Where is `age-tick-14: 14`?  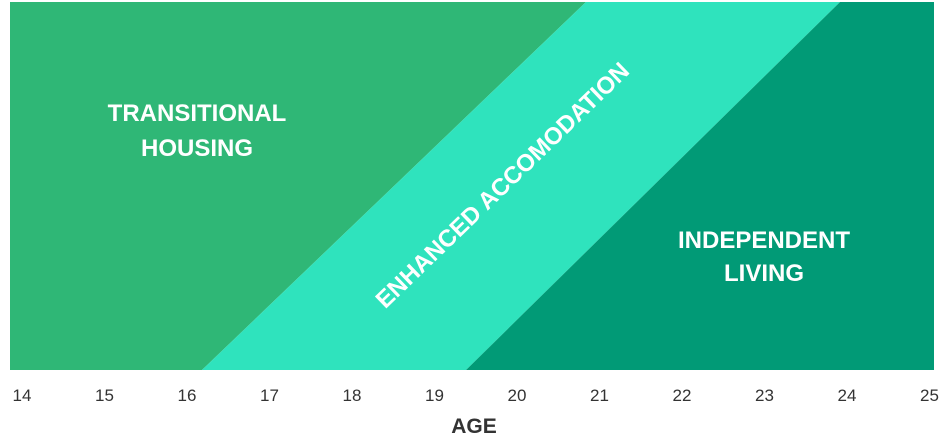 age-tick-14: 14 is located at coordinates (22, 395).